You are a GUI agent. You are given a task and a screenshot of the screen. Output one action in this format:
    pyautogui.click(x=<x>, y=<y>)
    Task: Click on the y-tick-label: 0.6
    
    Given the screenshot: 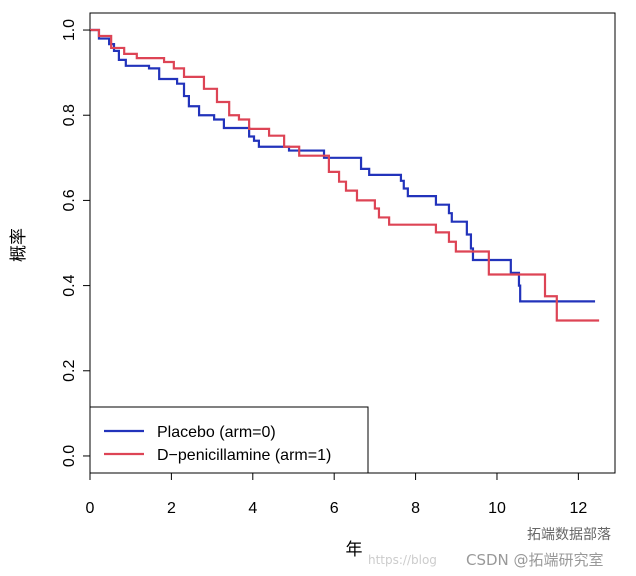 What is the action you would take?
    pyautogui.click(x=69, y=200)
    